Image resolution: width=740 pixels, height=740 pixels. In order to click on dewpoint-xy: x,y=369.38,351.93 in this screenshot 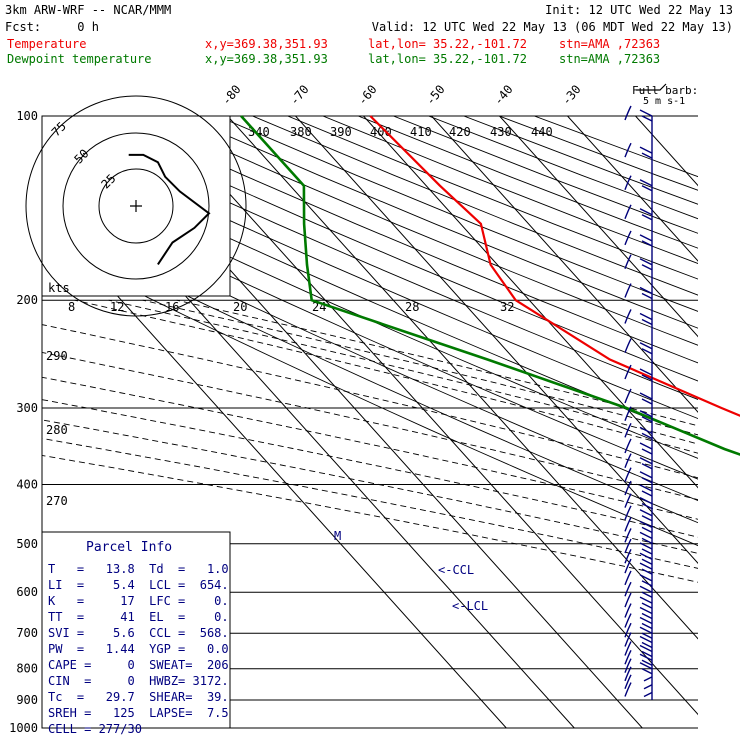, I will do `click(266, 59)`.